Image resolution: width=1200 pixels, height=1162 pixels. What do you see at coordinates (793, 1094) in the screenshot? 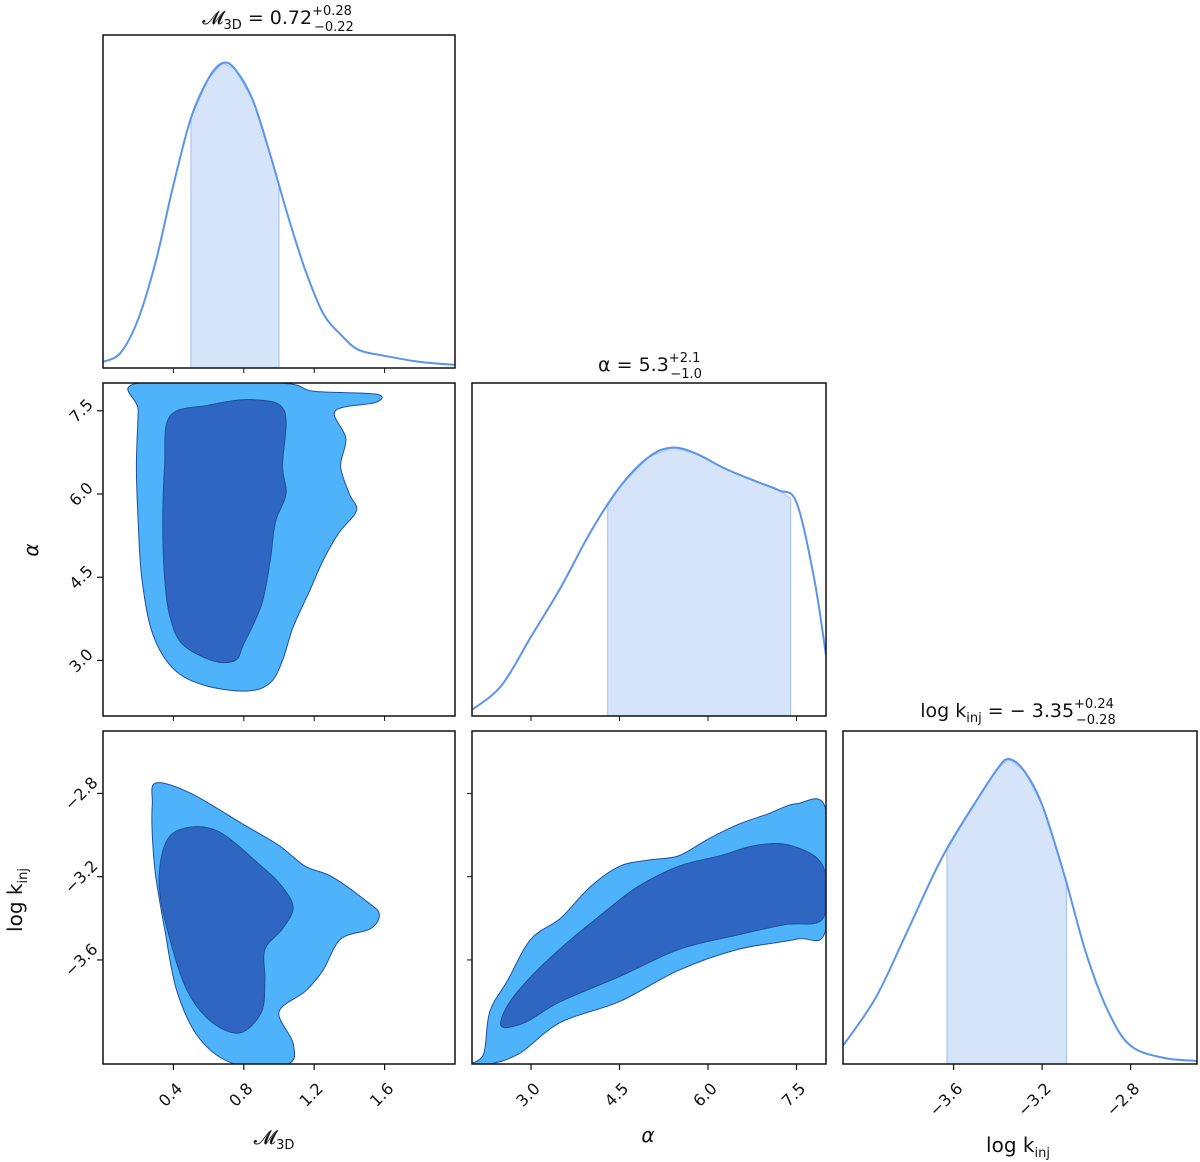
I see `x-tick-label: 7.5` at bounding box center [793, 1094].